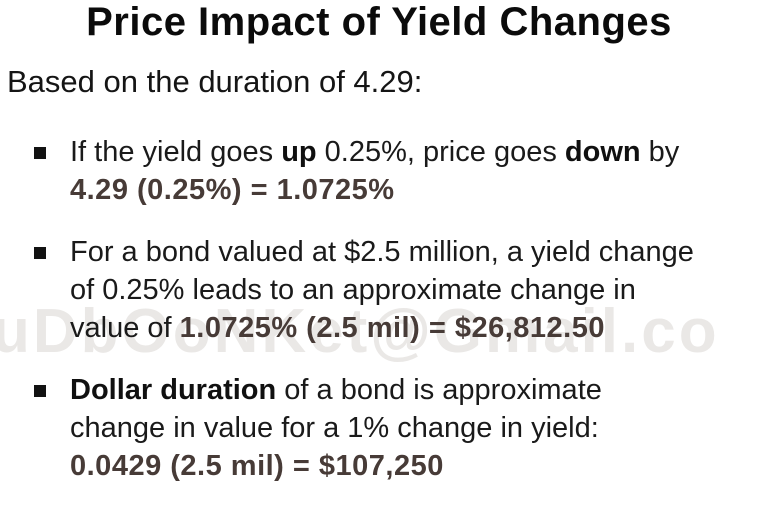 The height and width of the screenshot is (509, 758). Describe the element at coordinates (379, 22) in the screenshot. I see `slide-title: Price Impact of Yield Changes` at that location.